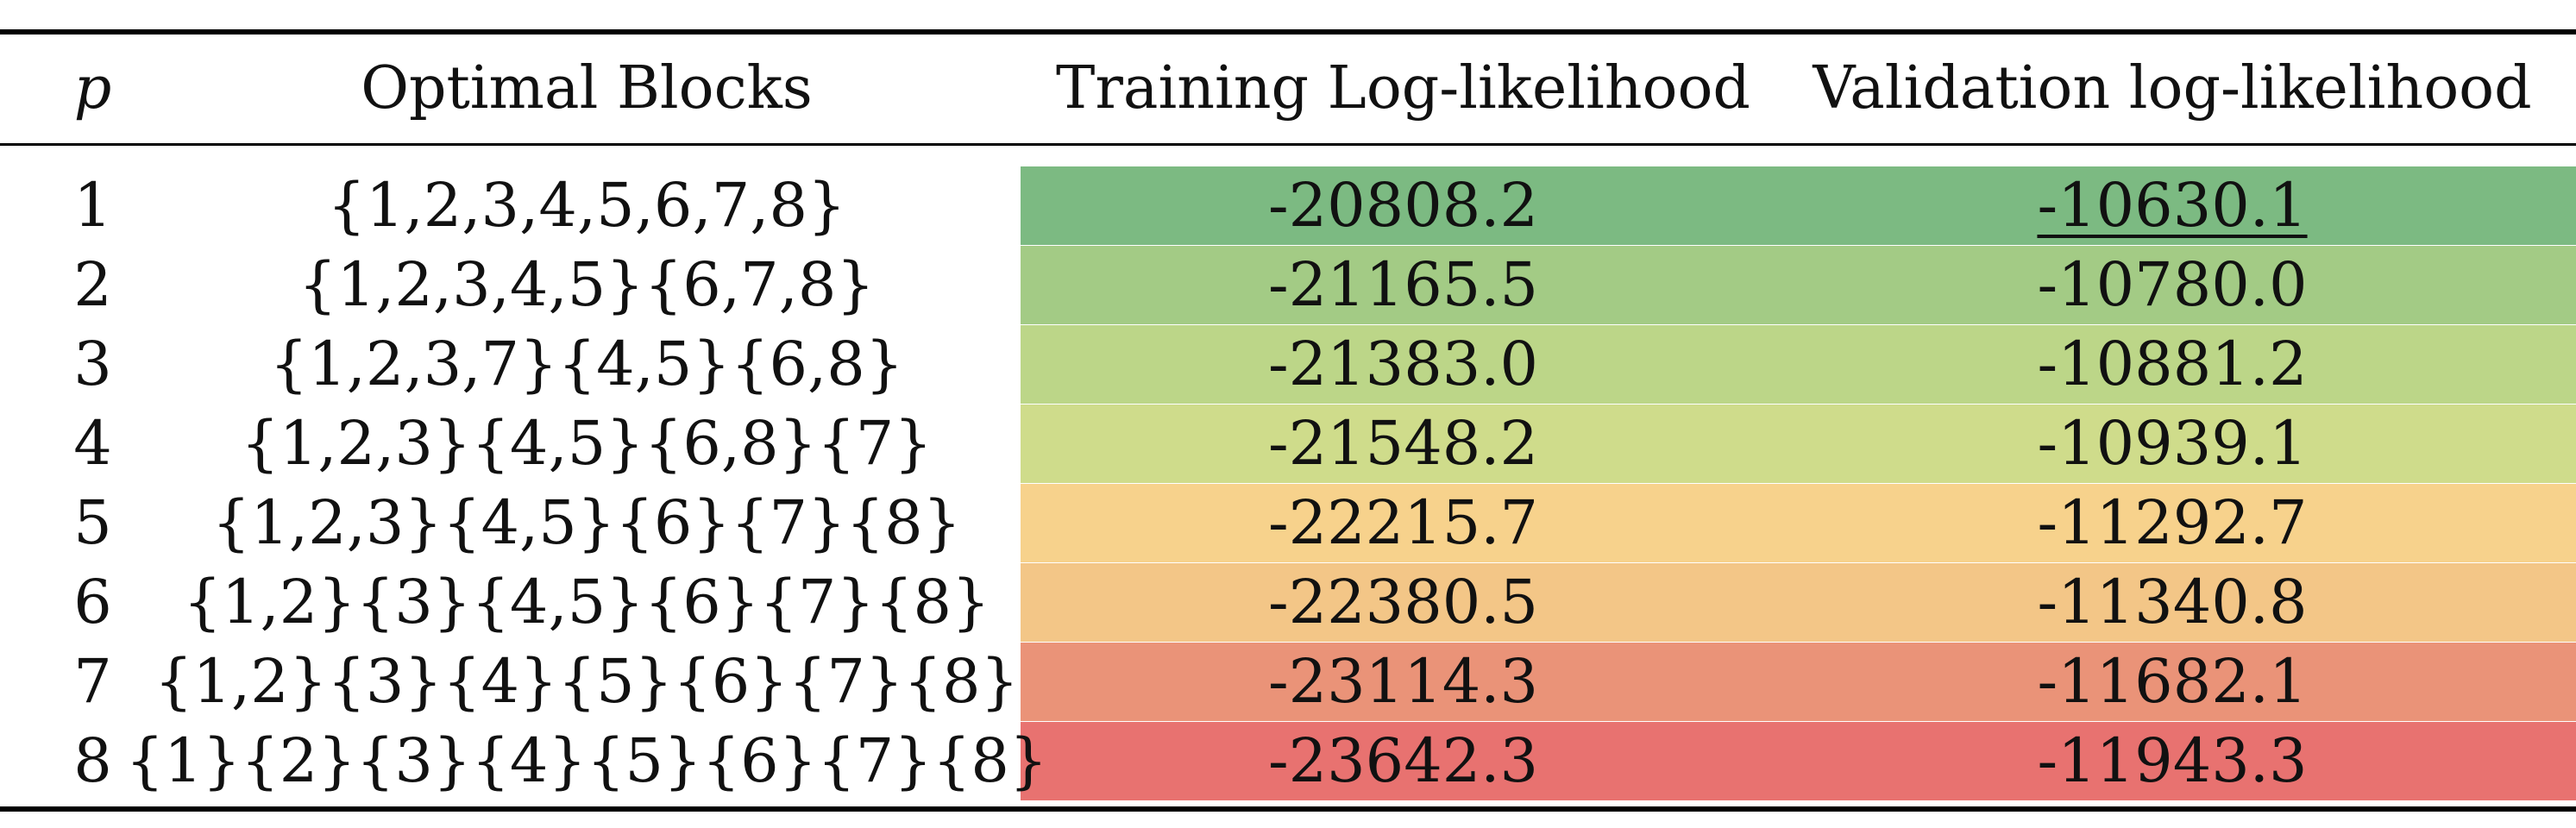 This screenshot has height=828, width=2576. What do you see at coordinates (587, 87) in the screenshot?
I see `header-optimal-blocks: Optimal Blocks` at bounding box center [587, 87].